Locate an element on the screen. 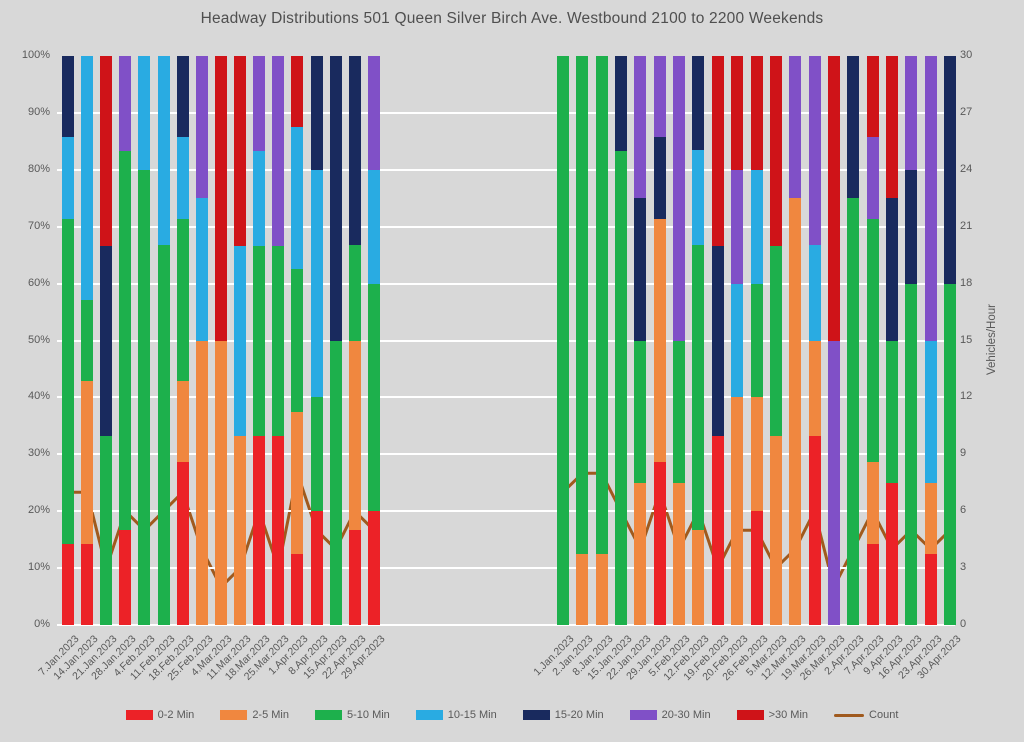  legend-item->30 Min: >30 Min is located at coordinates (772, 715).